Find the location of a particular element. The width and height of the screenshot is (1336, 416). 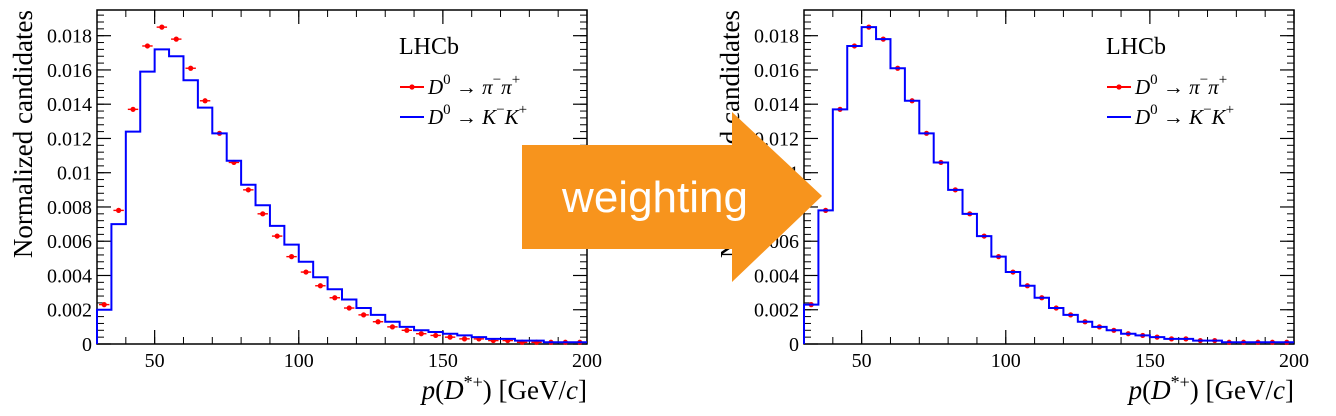

y-tick-label: 0.01 is located at coordinates (74, 174).